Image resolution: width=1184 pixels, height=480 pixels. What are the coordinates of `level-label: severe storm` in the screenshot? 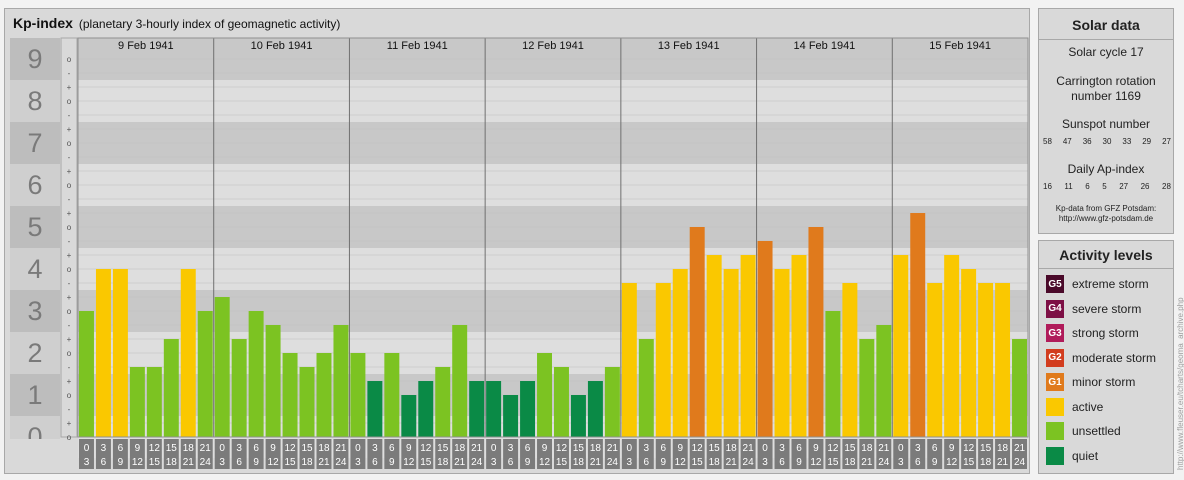 It's located at (1107, 308).